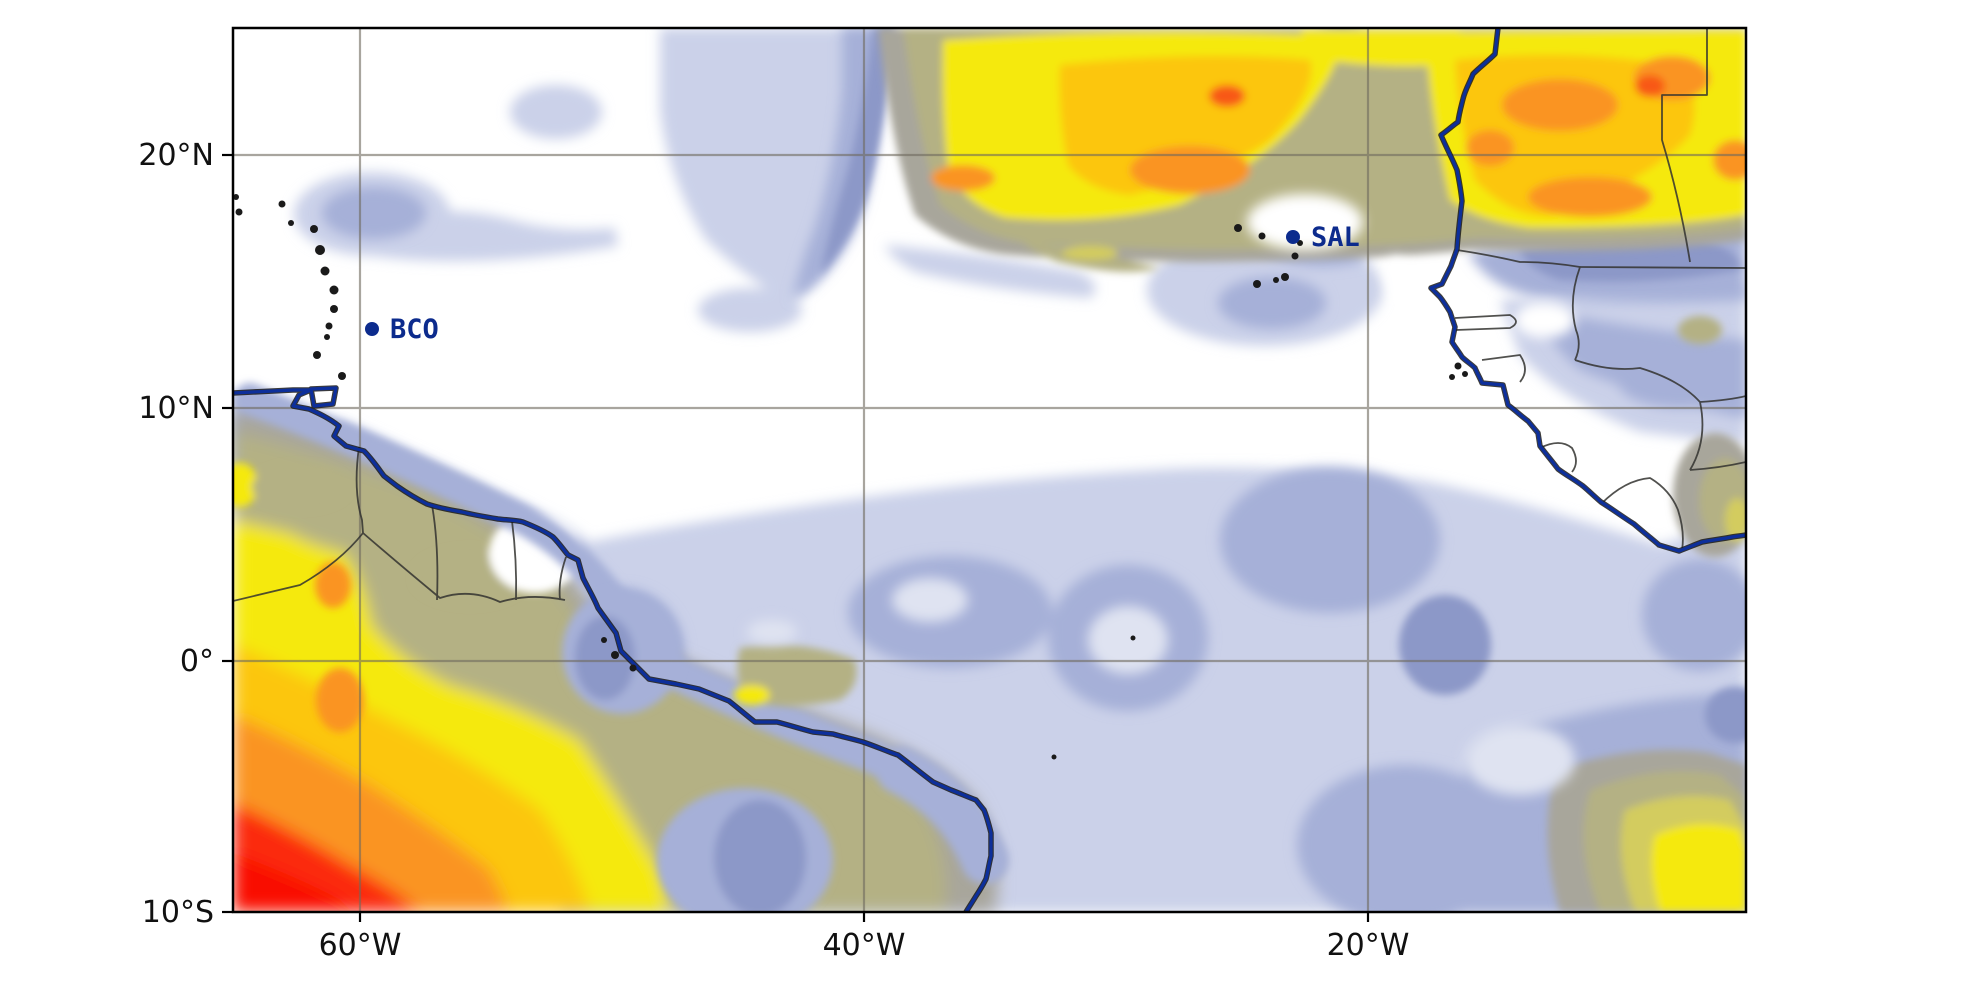 The image size is (1978, 988). I want to click on x-tick-20w: 20°W, so click(1368, 945).